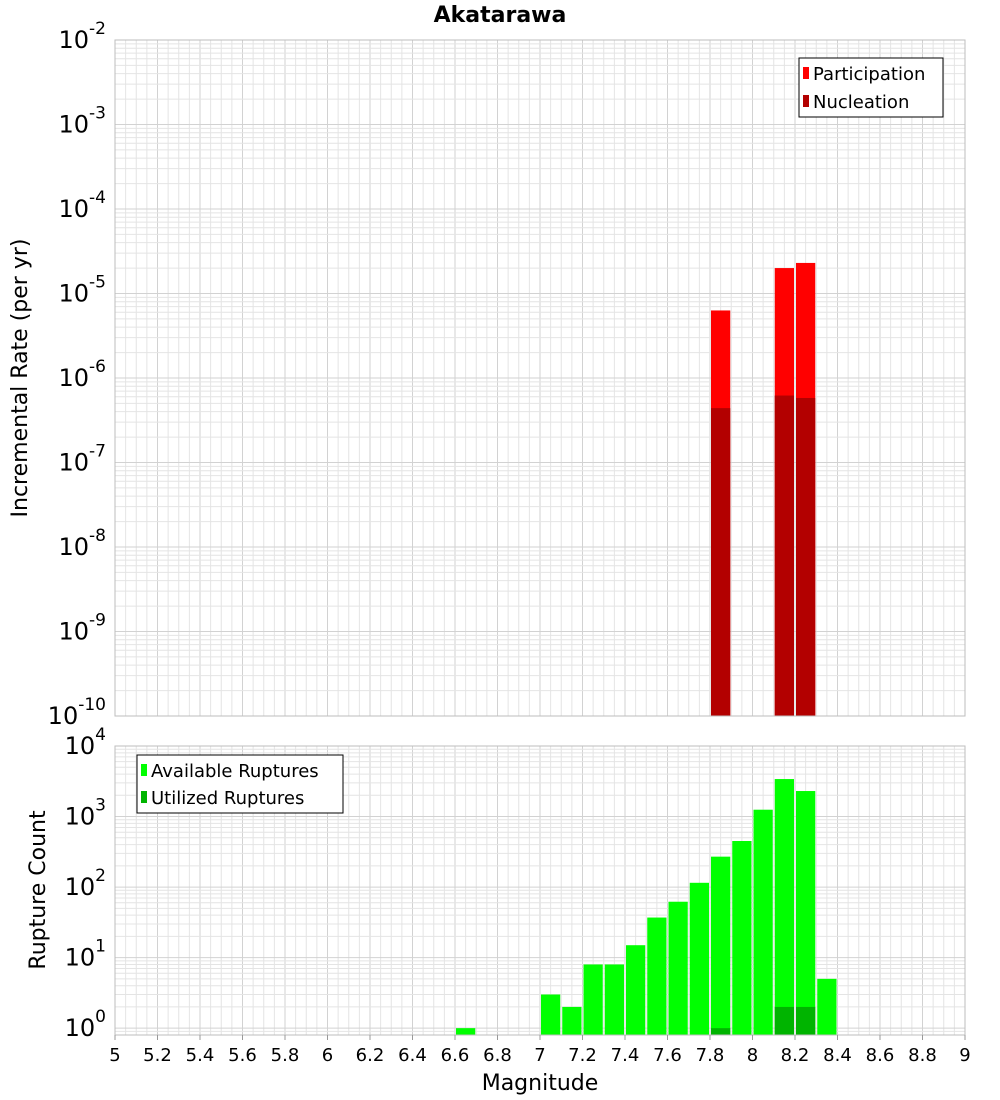 This screenshot has width=1000, height=1100. What do you see at coordinates (77, 712) in the screenshot?
I see `rate-panel-y-tick-label: 10⁻¹⁰` at bounding box center [77, 712].